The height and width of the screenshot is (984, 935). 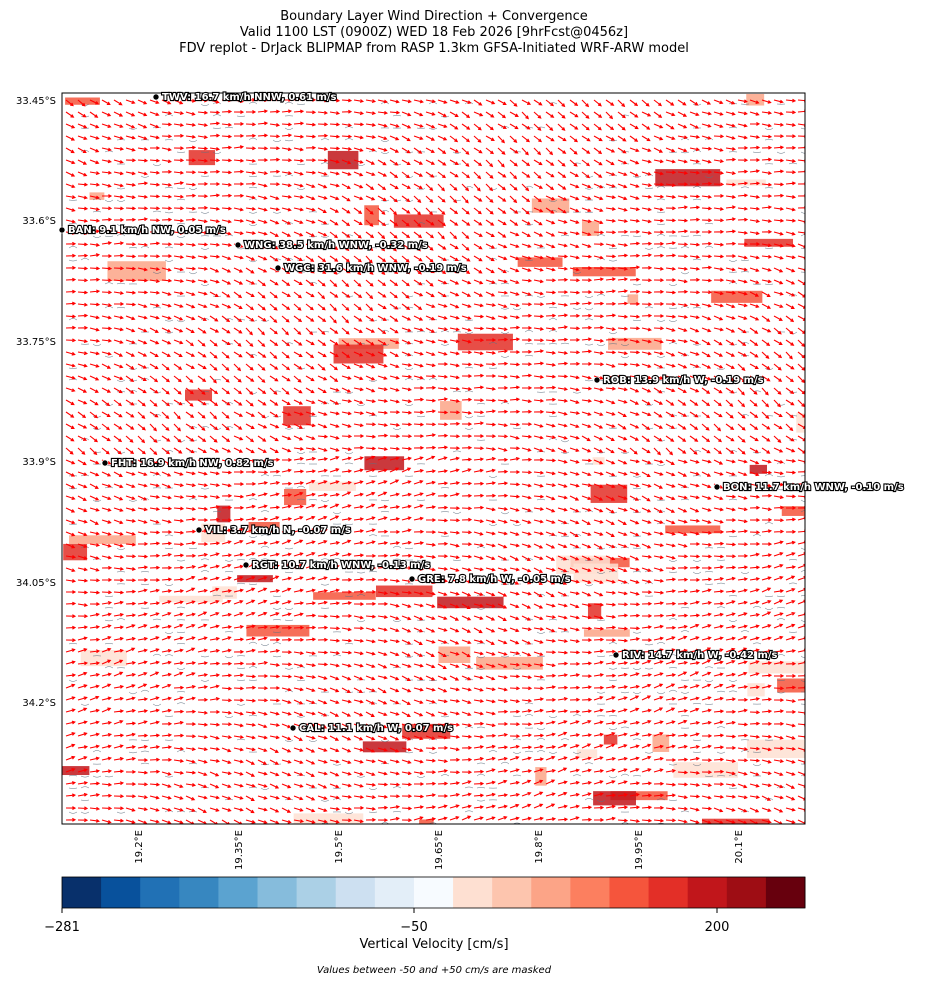 I want to click on station-label: WNG: 38.5 km/h WNW, -0.32 m/s, so click(x=336, y=245).